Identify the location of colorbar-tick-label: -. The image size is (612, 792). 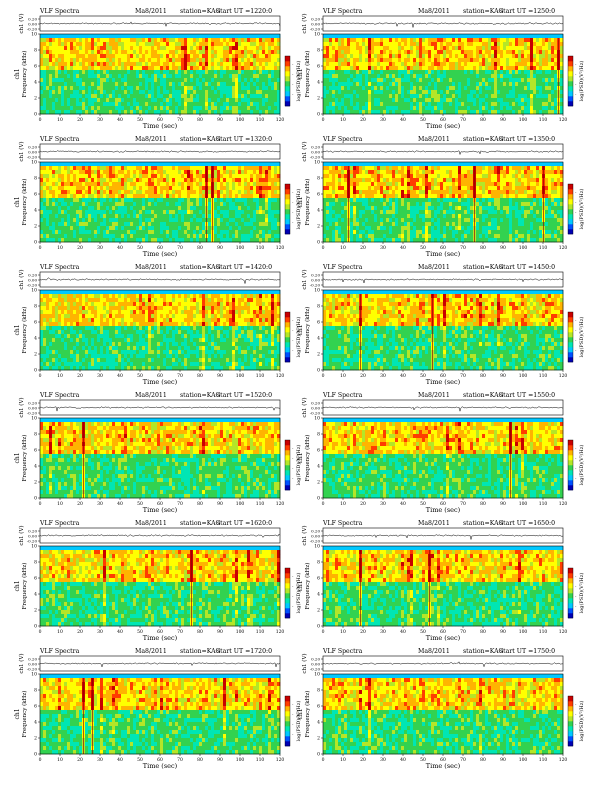
(293, 74).